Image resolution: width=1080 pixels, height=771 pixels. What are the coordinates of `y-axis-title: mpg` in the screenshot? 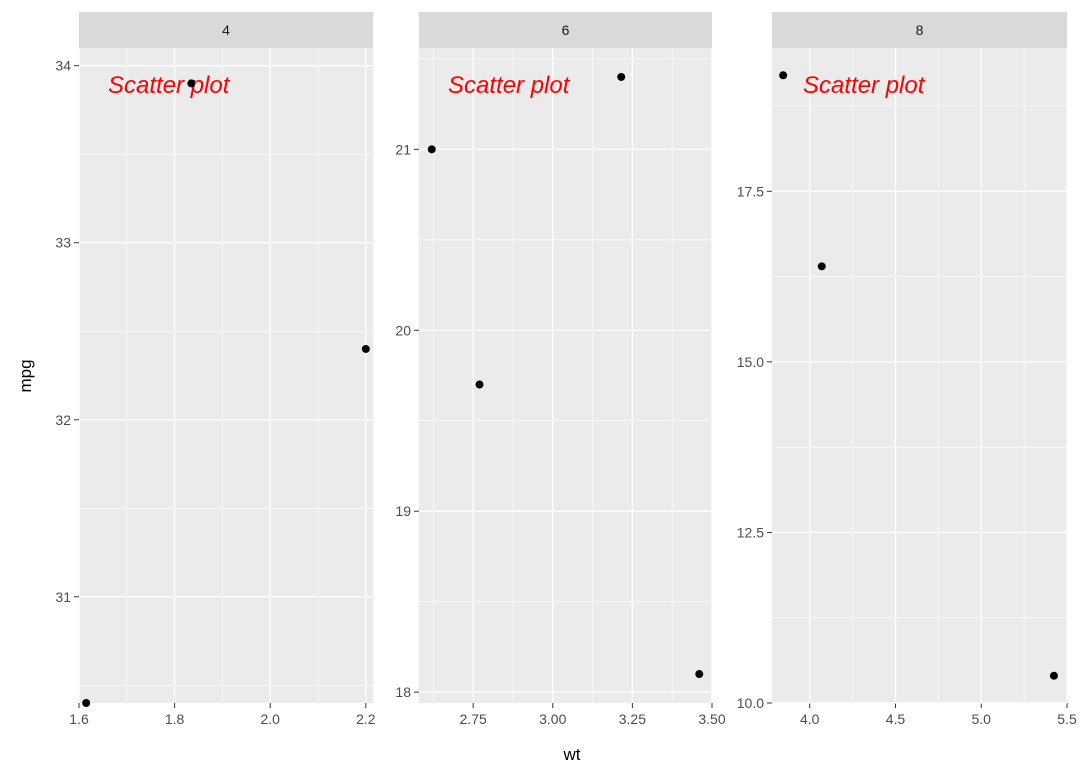 It's located at (25, 375).